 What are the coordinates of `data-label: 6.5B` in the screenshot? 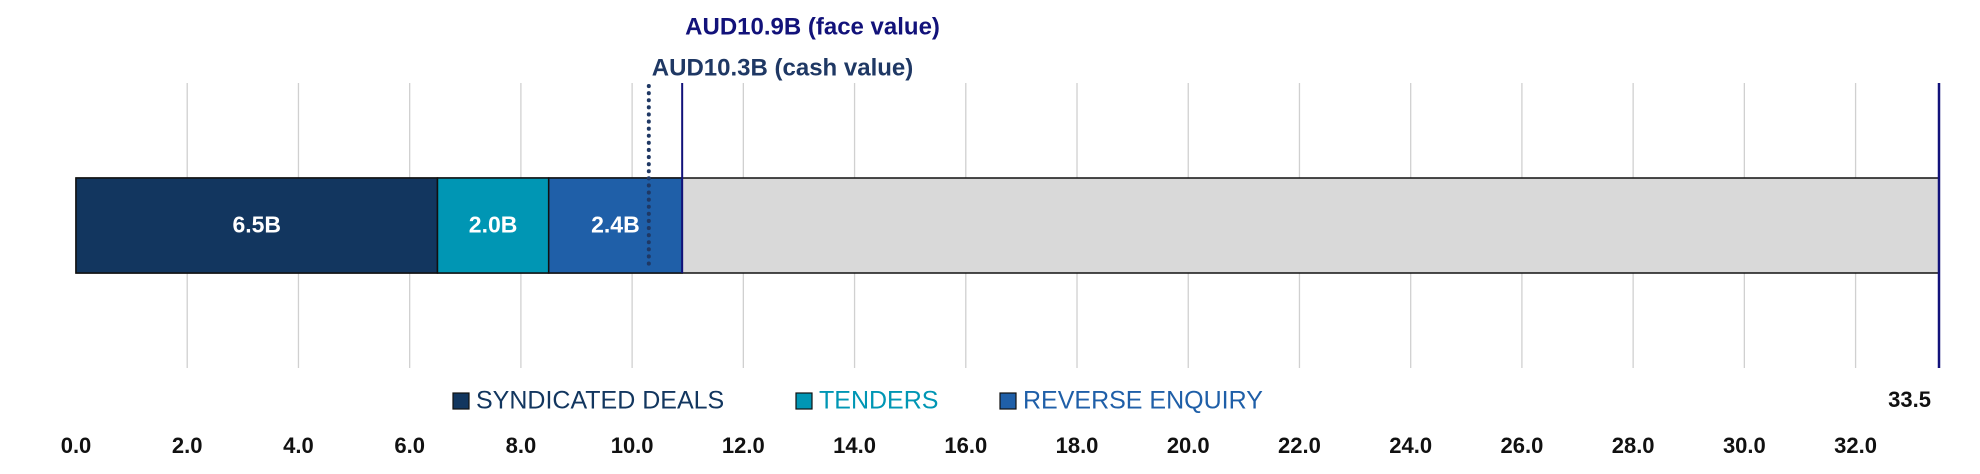 It's located at (256, 225).